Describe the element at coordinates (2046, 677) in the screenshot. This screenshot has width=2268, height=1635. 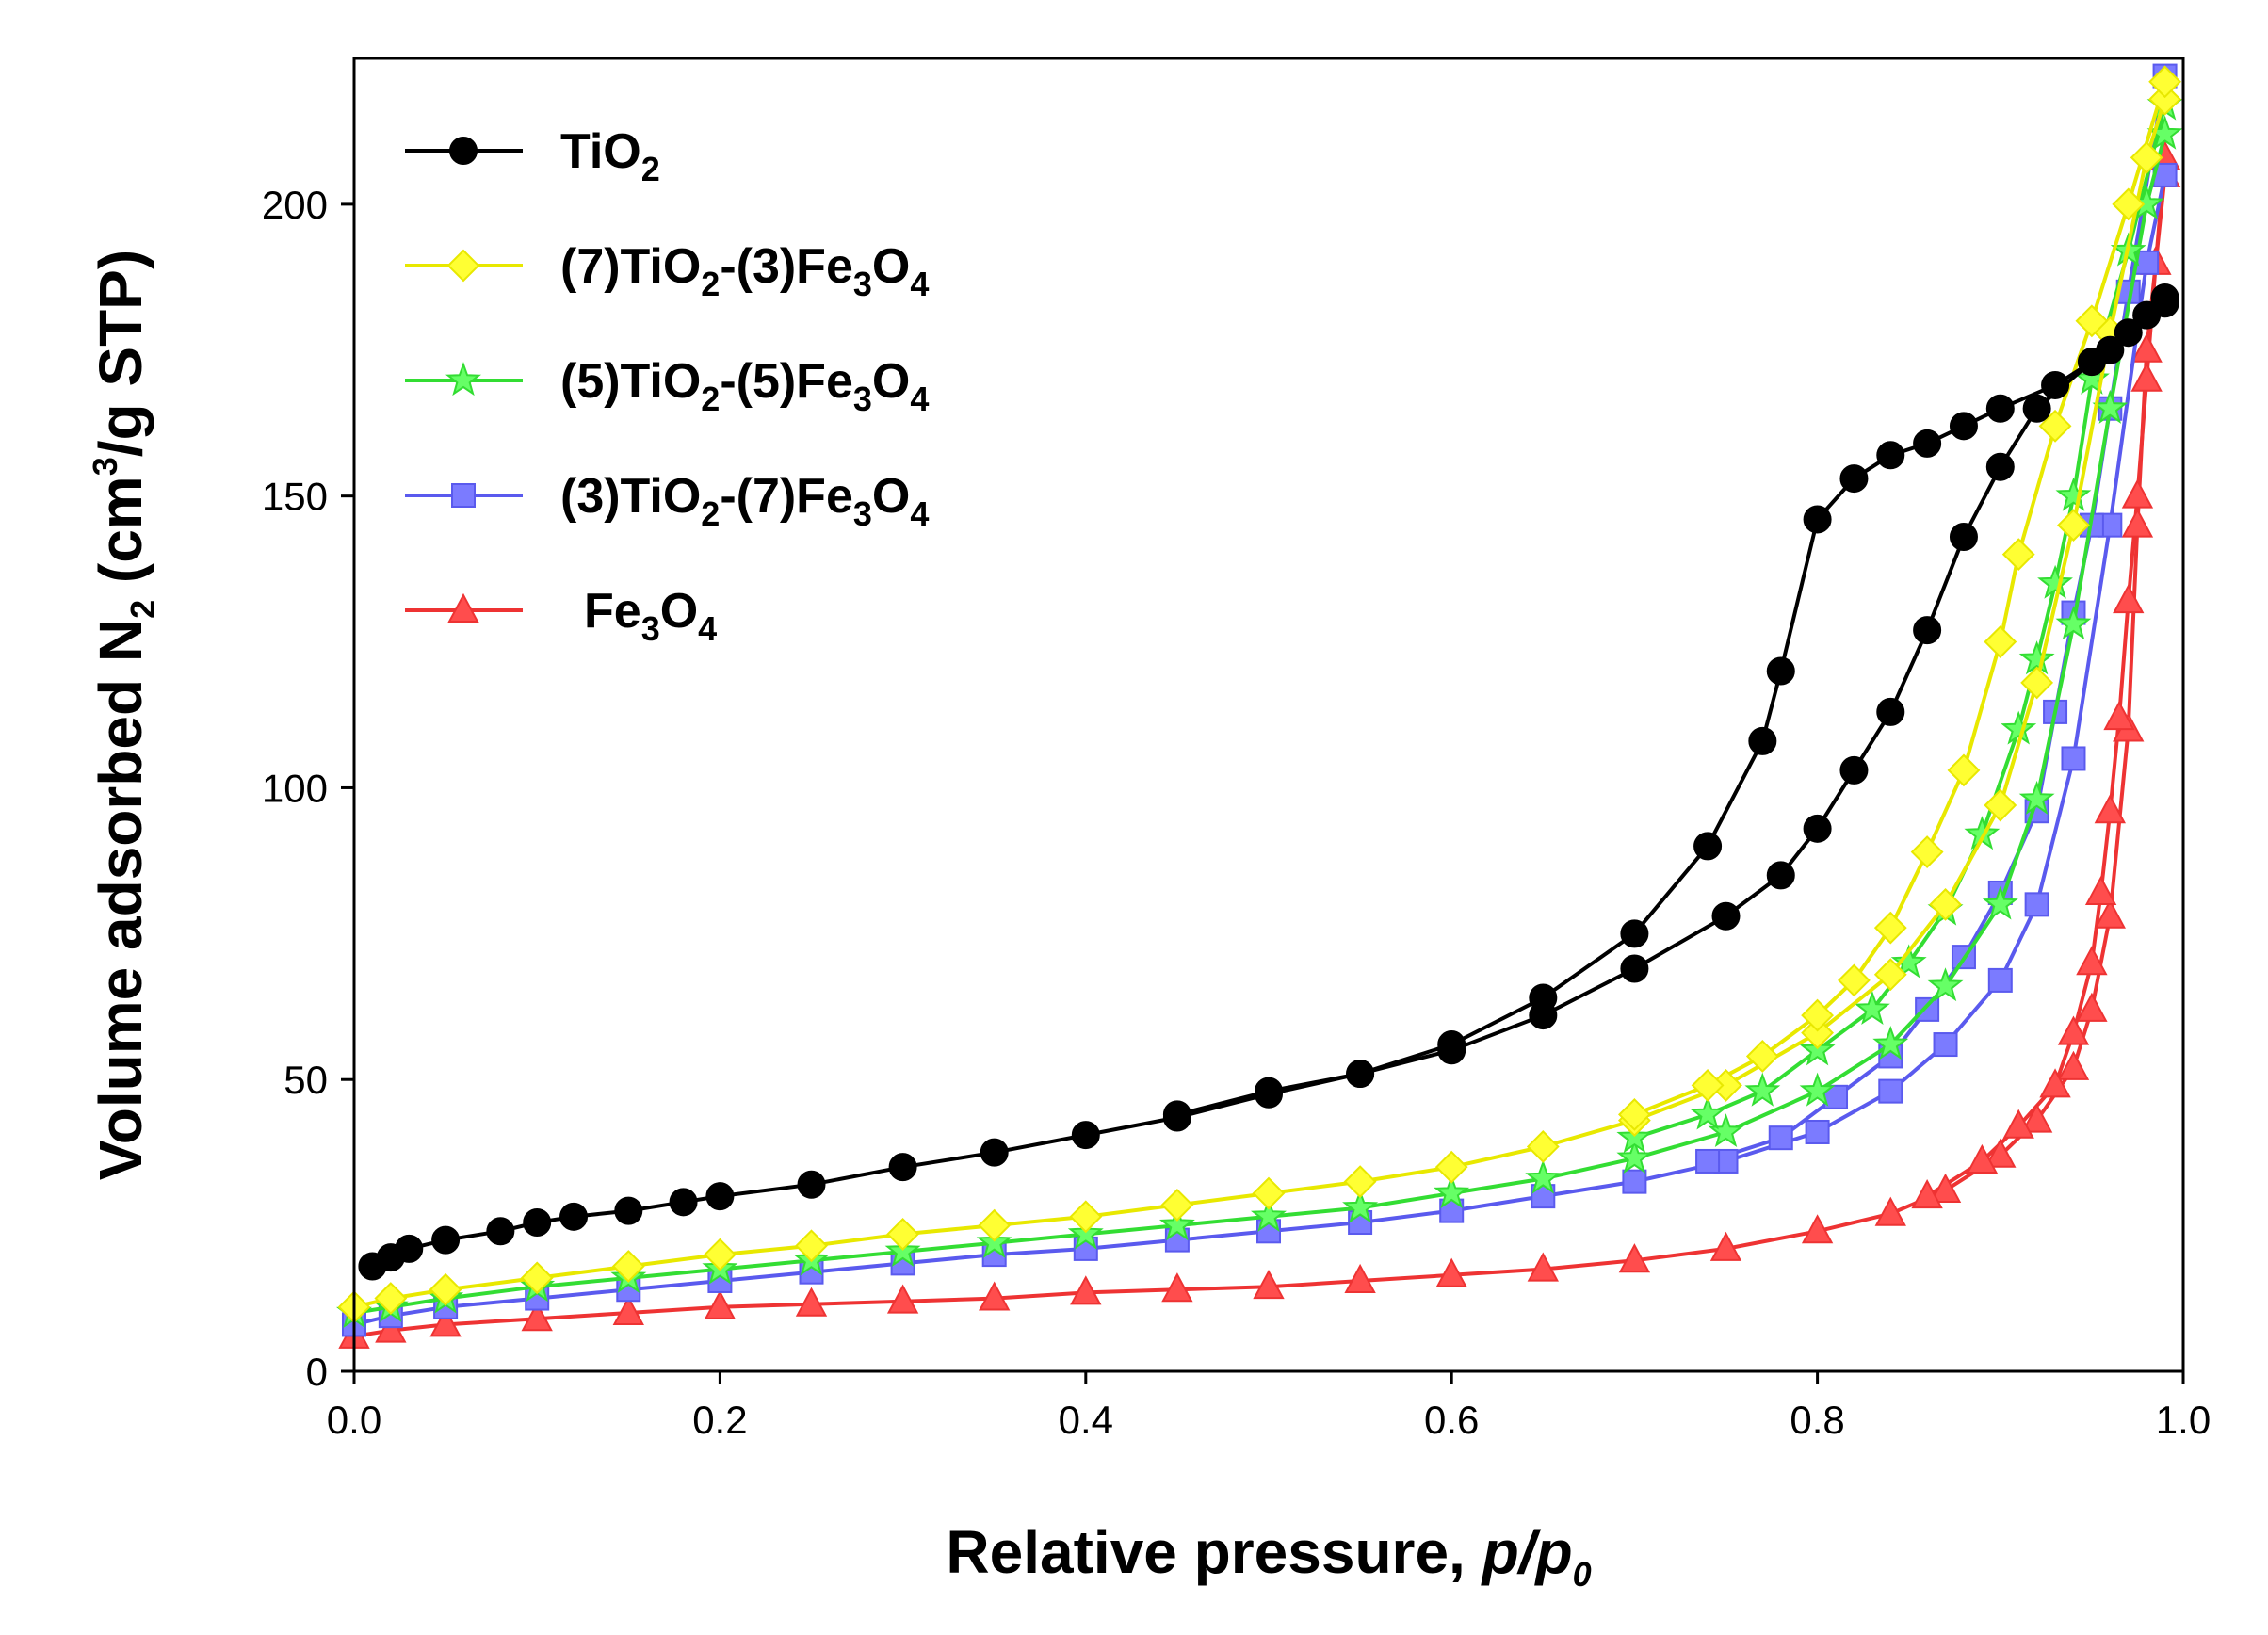
I see `desorption-line` at that location.